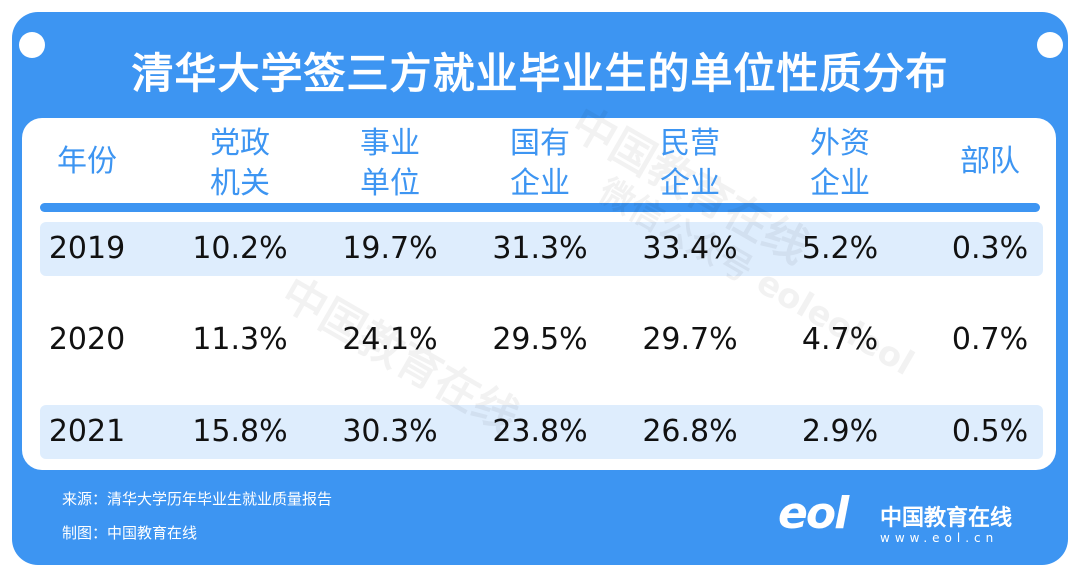 Image resolution: width=1080 pixels, height=577 pixels. What do you see at coordinates (840, 143) in the screenshot?
I see `column-header: 外资` at bounding box center [840, 143].